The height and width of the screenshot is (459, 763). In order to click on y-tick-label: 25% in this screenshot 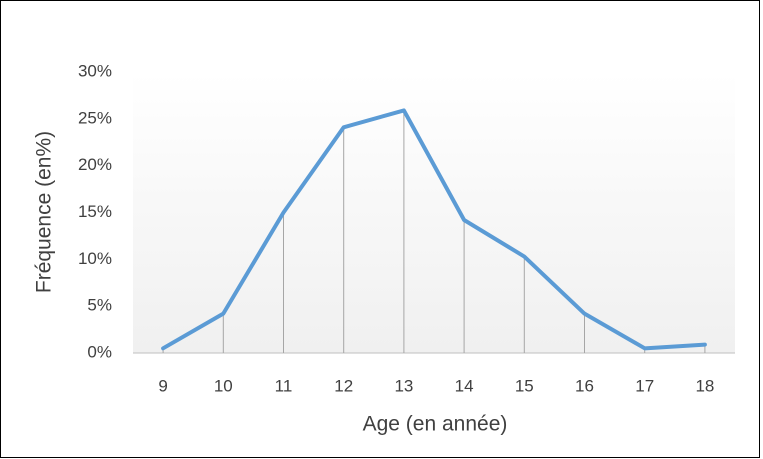, I will do `click(95, 117)`.